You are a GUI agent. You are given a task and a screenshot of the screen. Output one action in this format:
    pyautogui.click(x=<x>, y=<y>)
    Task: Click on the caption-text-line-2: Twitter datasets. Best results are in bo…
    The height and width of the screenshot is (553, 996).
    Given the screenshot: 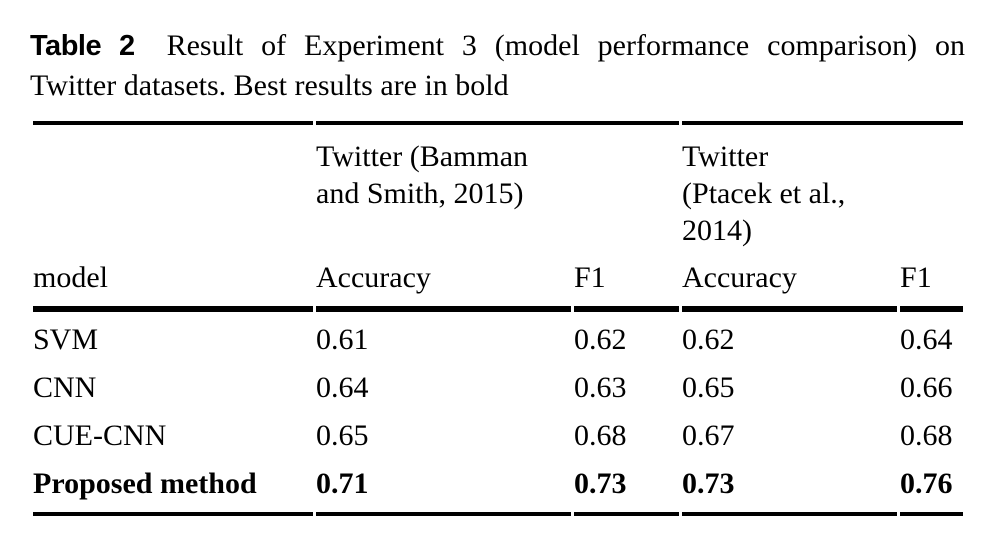 What is the action you would take?
    pyautogui.click(x=269, y=85)
    